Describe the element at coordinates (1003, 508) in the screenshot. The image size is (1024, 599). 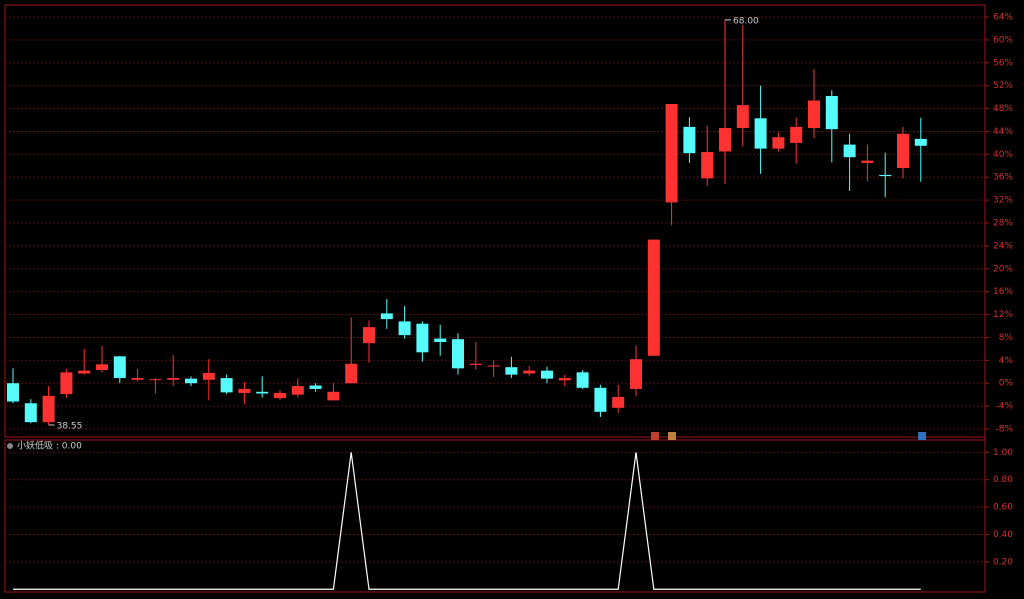
I see `y-tick-label: 0.60` at that location.